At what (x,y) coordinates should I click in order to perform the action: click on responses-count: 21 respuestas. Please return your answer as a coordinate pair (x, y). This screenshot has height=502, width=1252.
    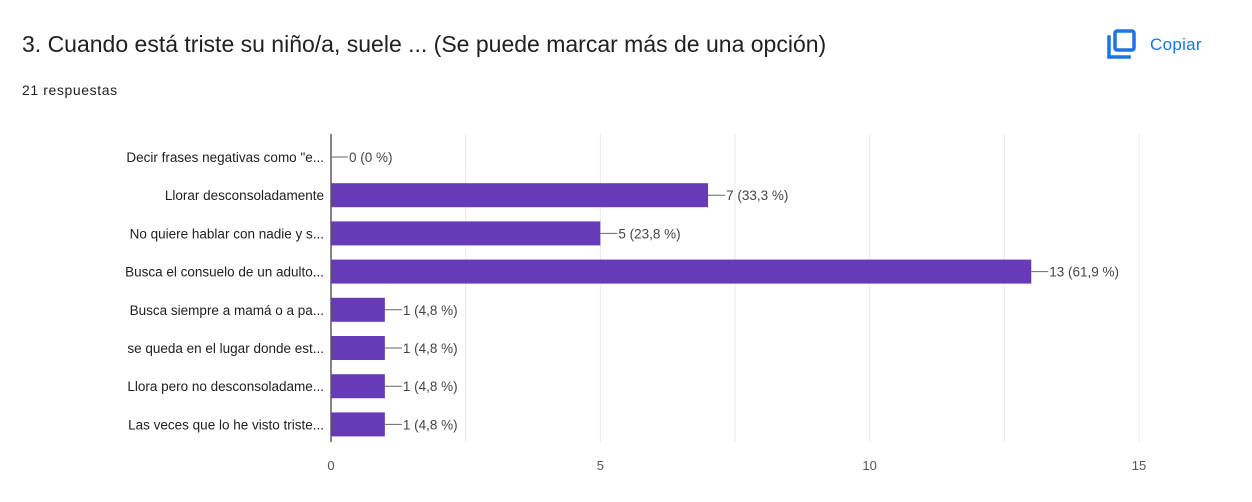
    Looking at the image, I should click on (70, 90).